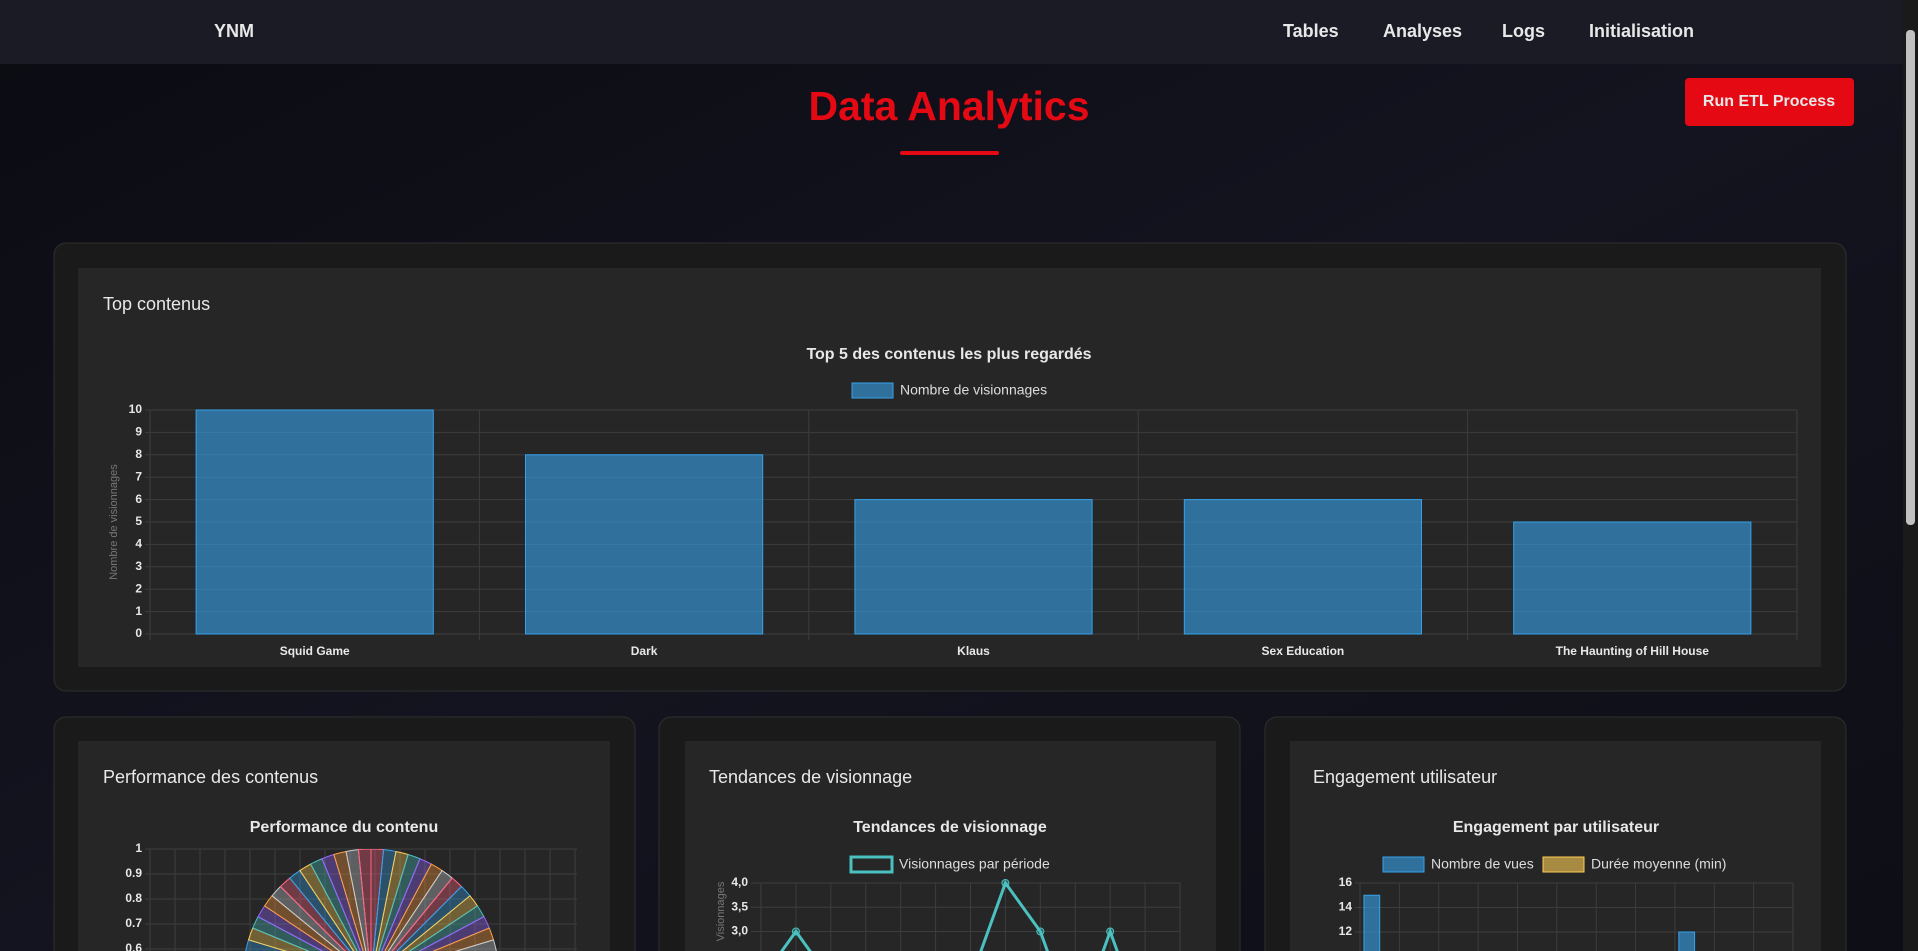 The height and width of the screenshot is (951, 1918). What do you see at coordinates (1346, 931) in the screenshot?
I see `y-tick-label: 12` at bounding box center [1346, 931].